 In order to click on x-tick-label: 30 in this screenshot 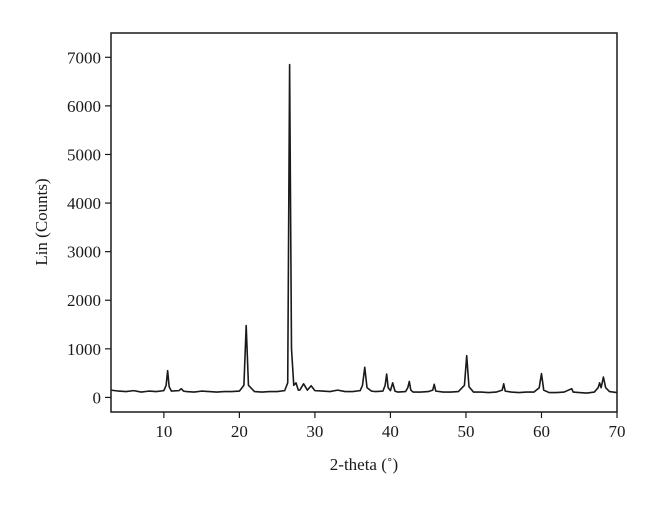, I will do `click(314, 431)`.